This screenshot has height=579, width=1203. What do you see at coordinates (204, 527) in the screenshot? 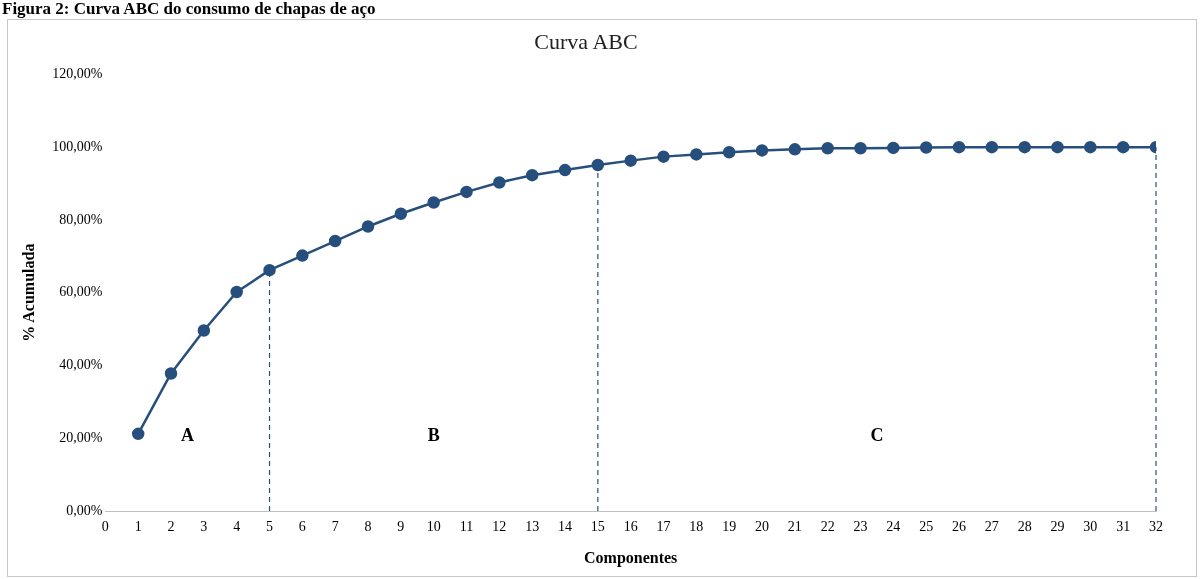
I see `x-tick-label: 3` at bounding box center [204, 527].